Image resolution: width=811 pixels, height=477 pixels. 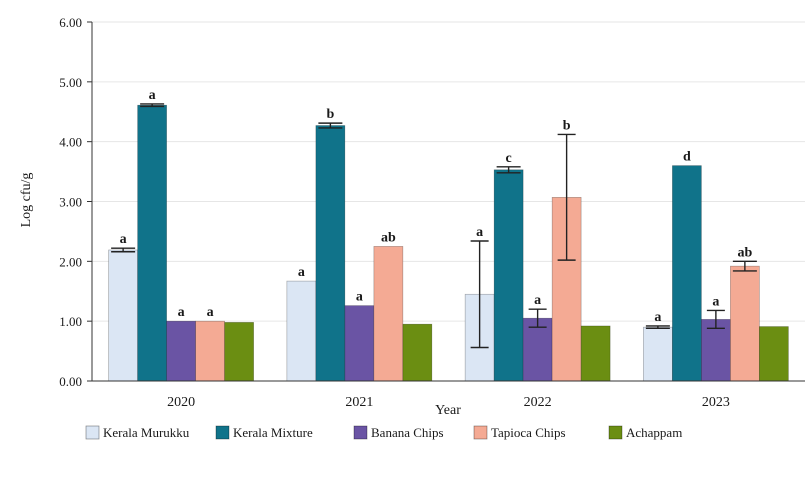 I want to click on y-tick-label: 1.00, so click(x=70, y=321).